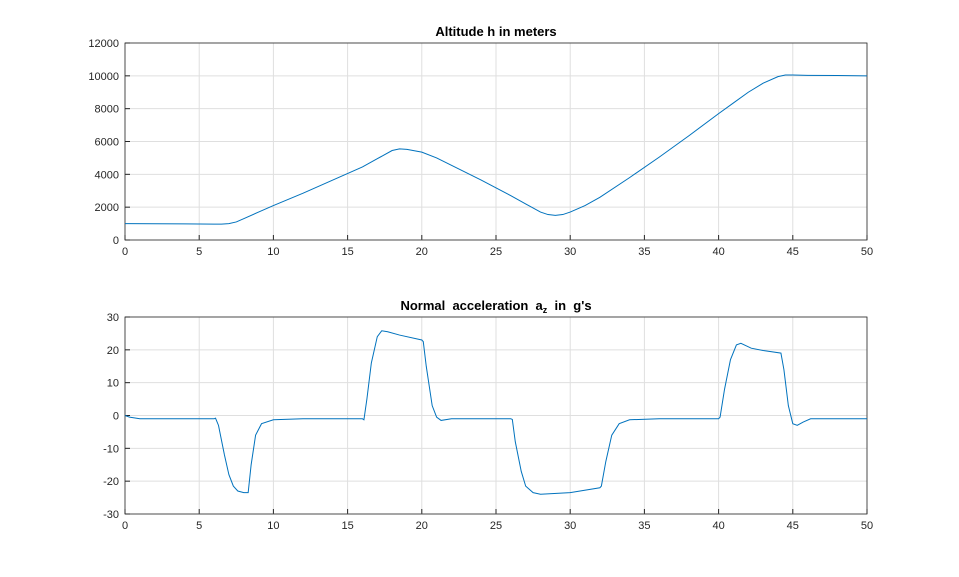  What do you see at coordinates (107, 110) in the screenshot?
I see `y-tick-label: 8000` at bounding box center [107, 110].